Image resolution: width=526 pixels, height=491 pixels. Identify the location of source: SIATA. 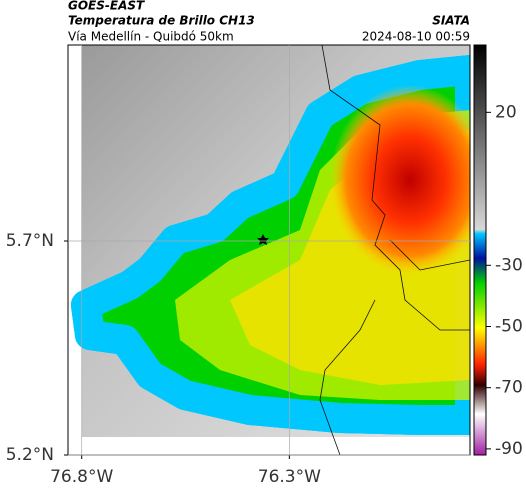
(451, 21).